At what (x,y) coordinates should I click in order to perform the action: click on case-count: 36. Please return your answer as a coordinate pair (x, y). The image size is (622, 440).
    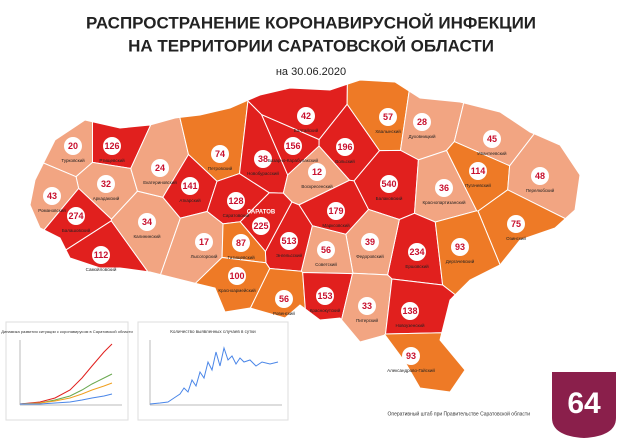
    Looking at the image, I should click on (444, 188).